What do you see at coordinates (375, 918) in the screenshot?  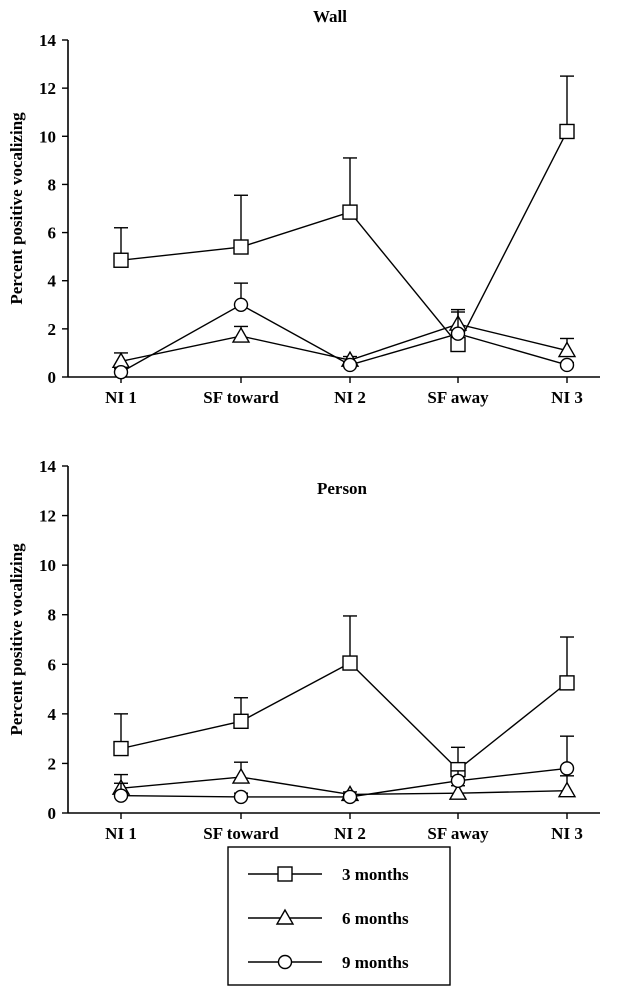 I see `legend-label: 6 months` at bounding box center [375, 918].